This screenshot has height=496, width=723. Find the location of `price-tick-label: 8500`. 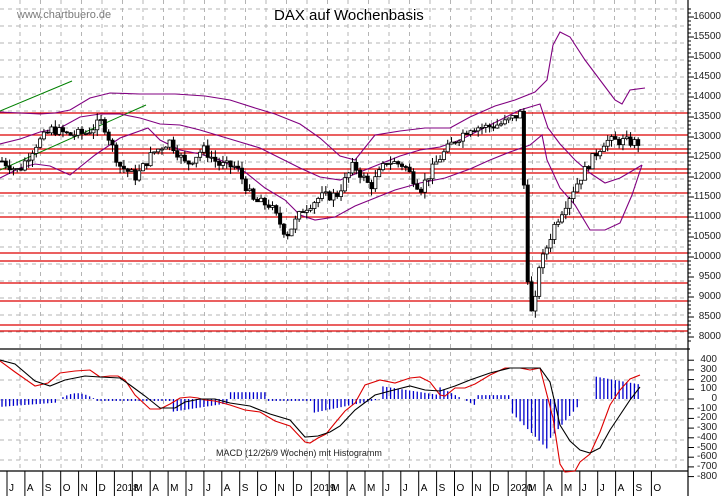

price-tick-label: 8500 is located at coordinates (709, 316).